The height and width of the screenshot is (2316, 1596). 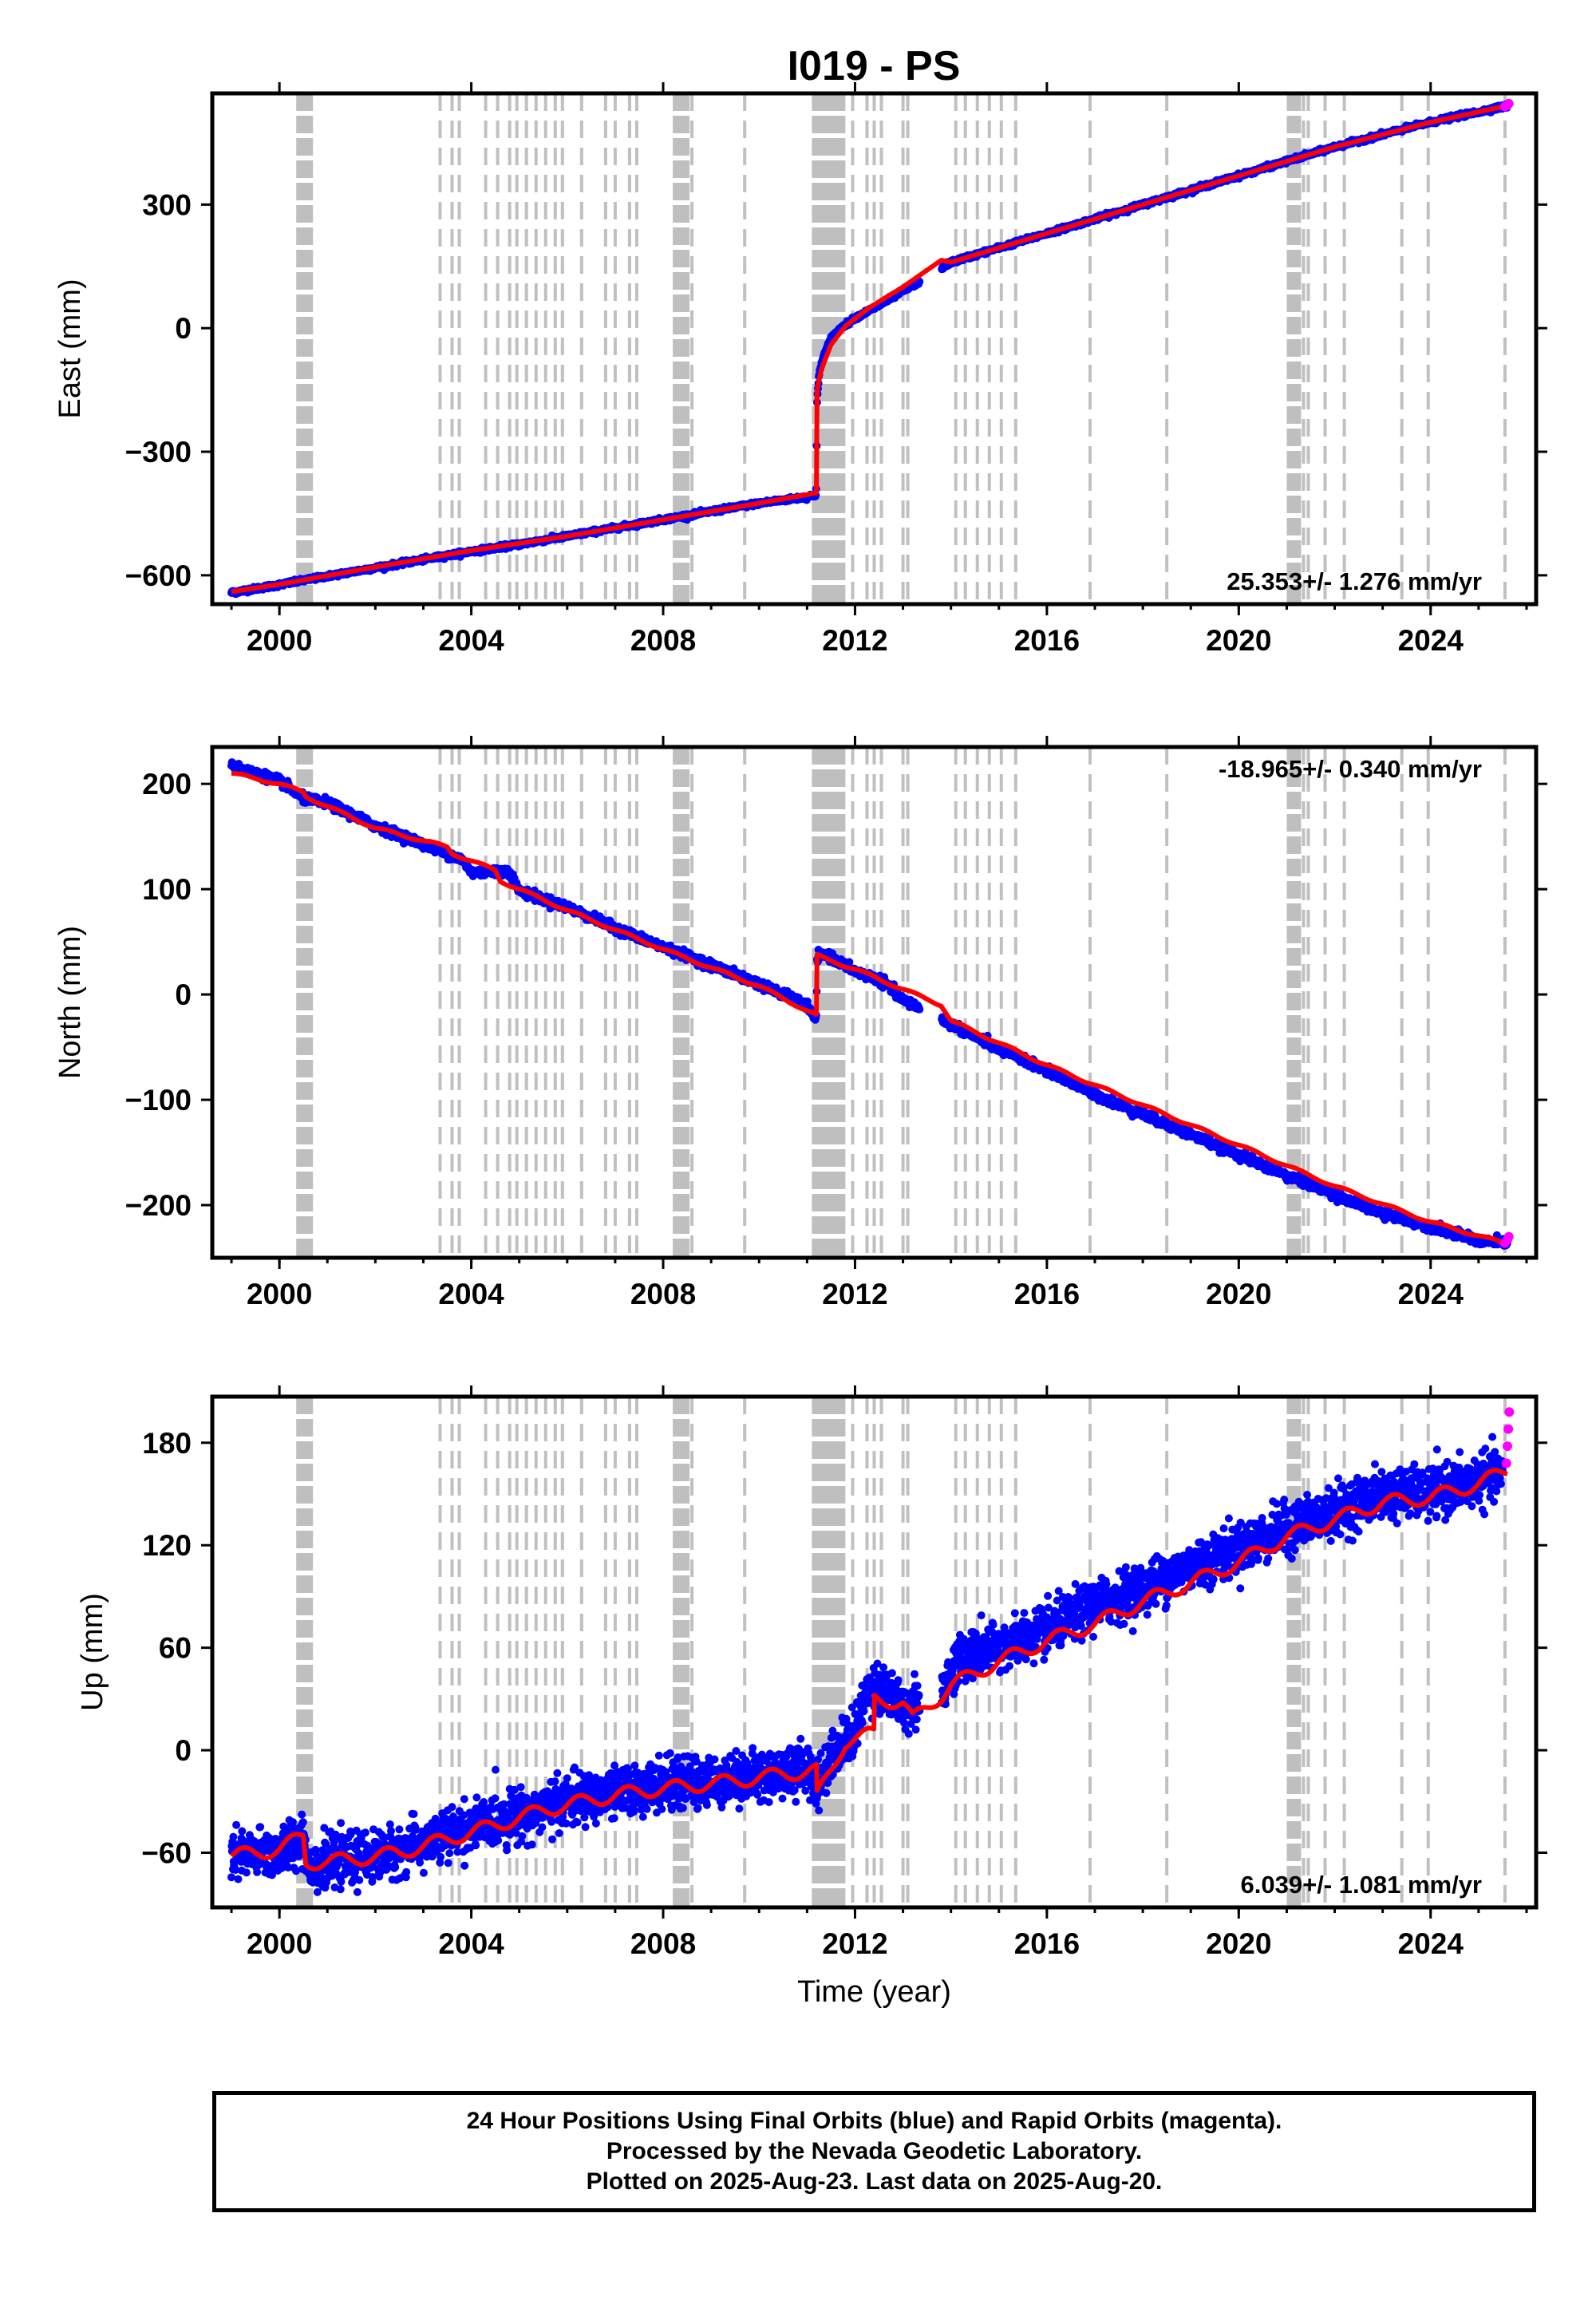 I want to click on x-tick-label: 2016, so click(x=1047, y=640).